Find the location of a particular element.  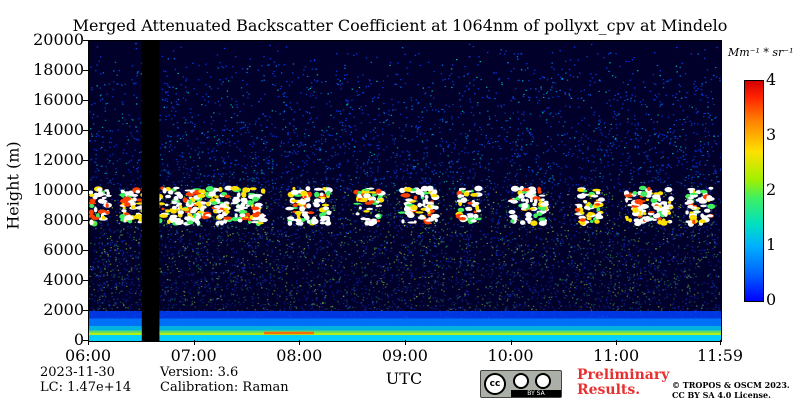

cc-license-logo: cc BY SA is located at coordinates (521, 384).